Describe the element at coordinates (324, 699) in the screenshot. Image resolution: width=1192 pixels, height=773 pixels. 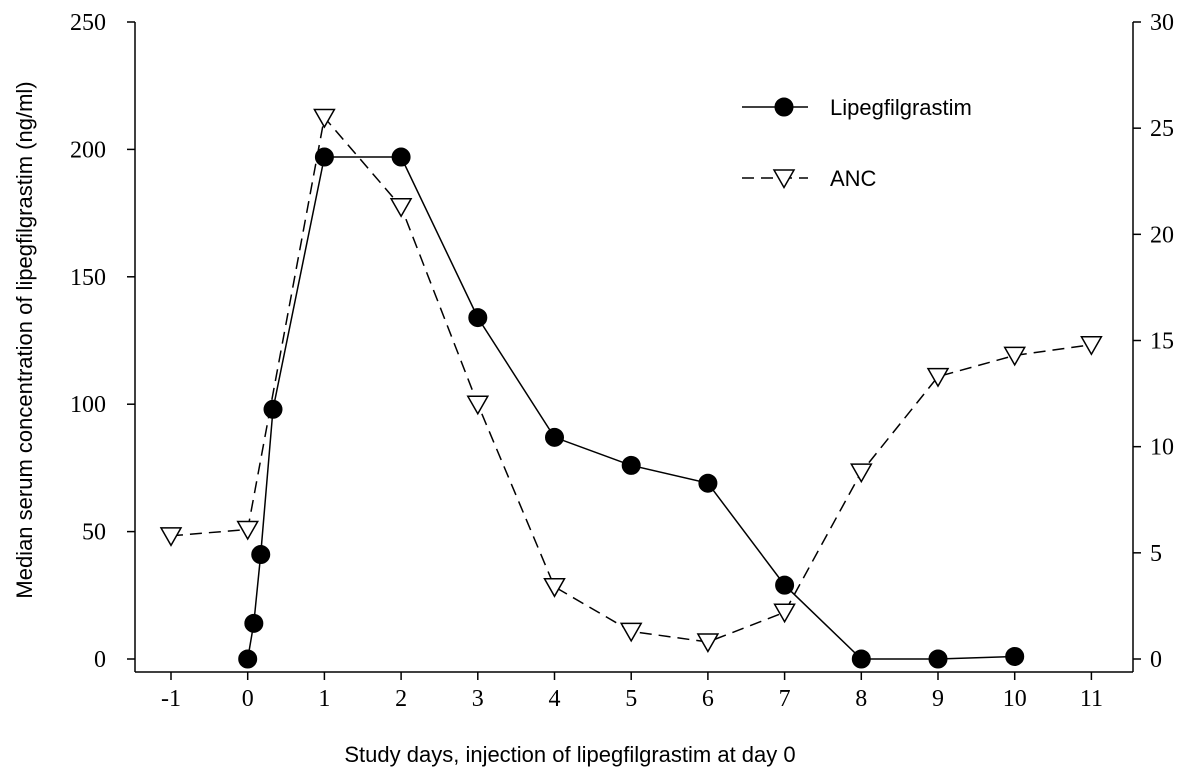
I see `x-tick-label: 1` at that location.